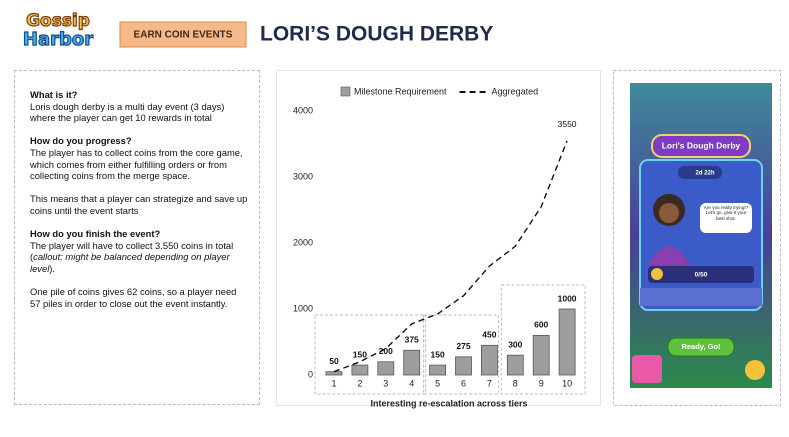  Describe the element at coordinates (701, 297) in the screenshot. I see `reward-row` at that location.